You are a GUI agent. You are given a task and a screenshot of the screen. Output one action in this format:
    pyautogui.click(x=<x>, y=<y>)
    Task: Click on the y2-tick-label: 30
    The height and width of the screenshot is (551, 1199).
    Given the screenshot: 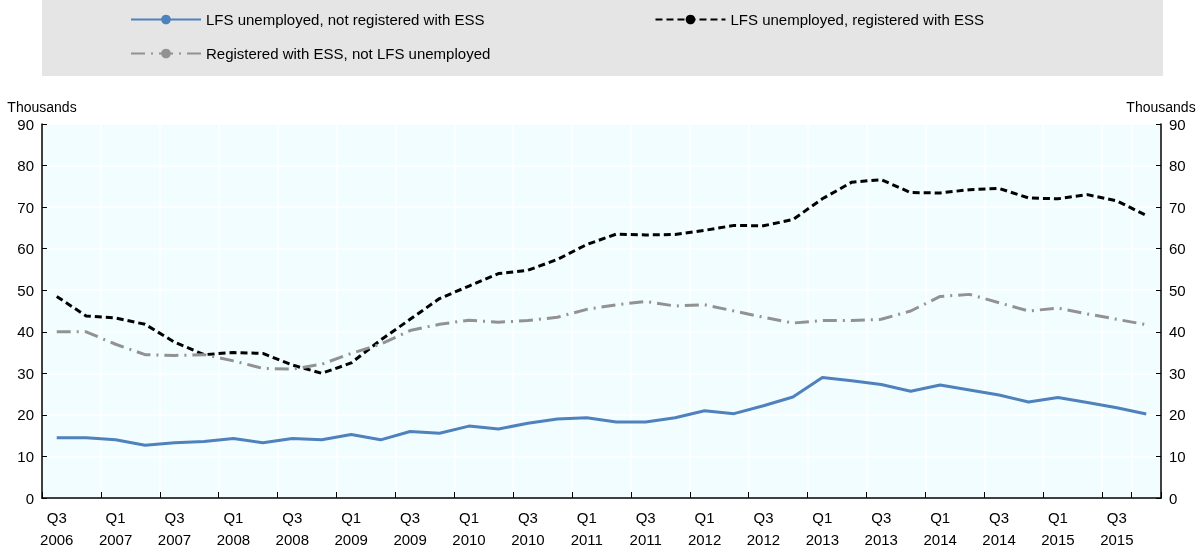 What is the action you would take?
    pyautogui.click(x=1177, y=373)
    